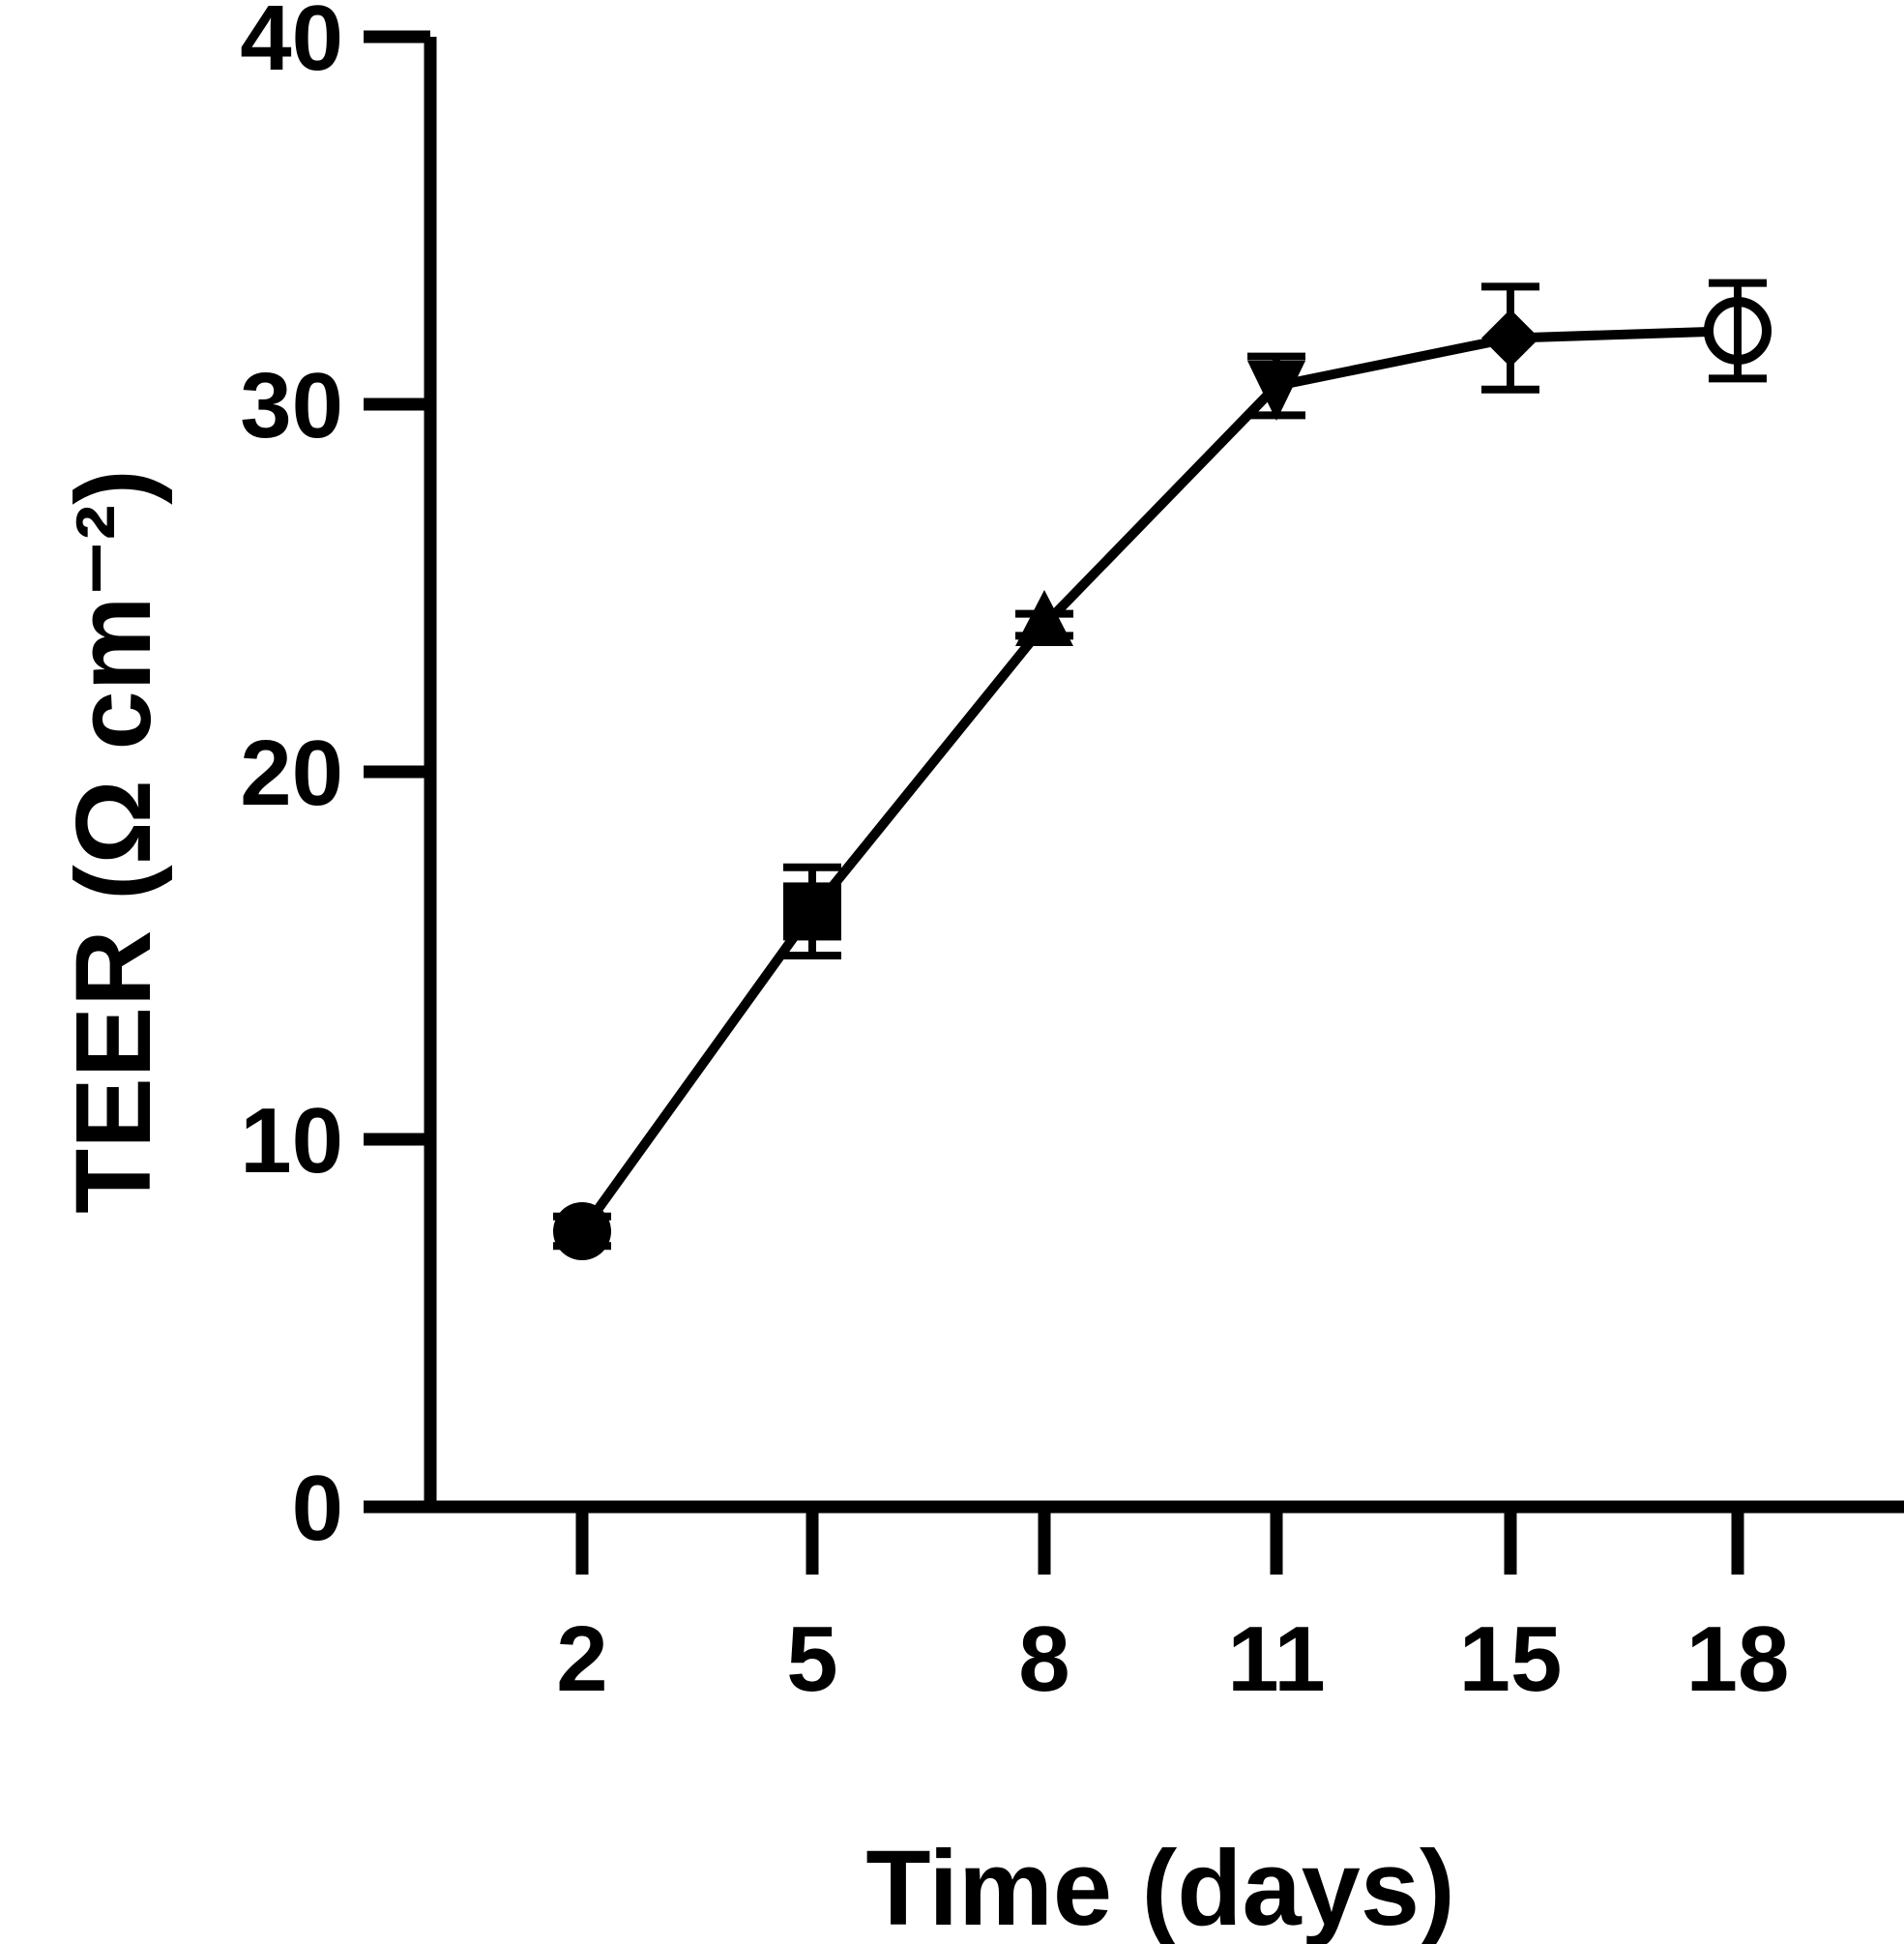 This screenshot has width=1904, height=1944. Describe the element at coordinates (292, 1141) in the screenshot. I see `y-tick-label: 10` at that location.